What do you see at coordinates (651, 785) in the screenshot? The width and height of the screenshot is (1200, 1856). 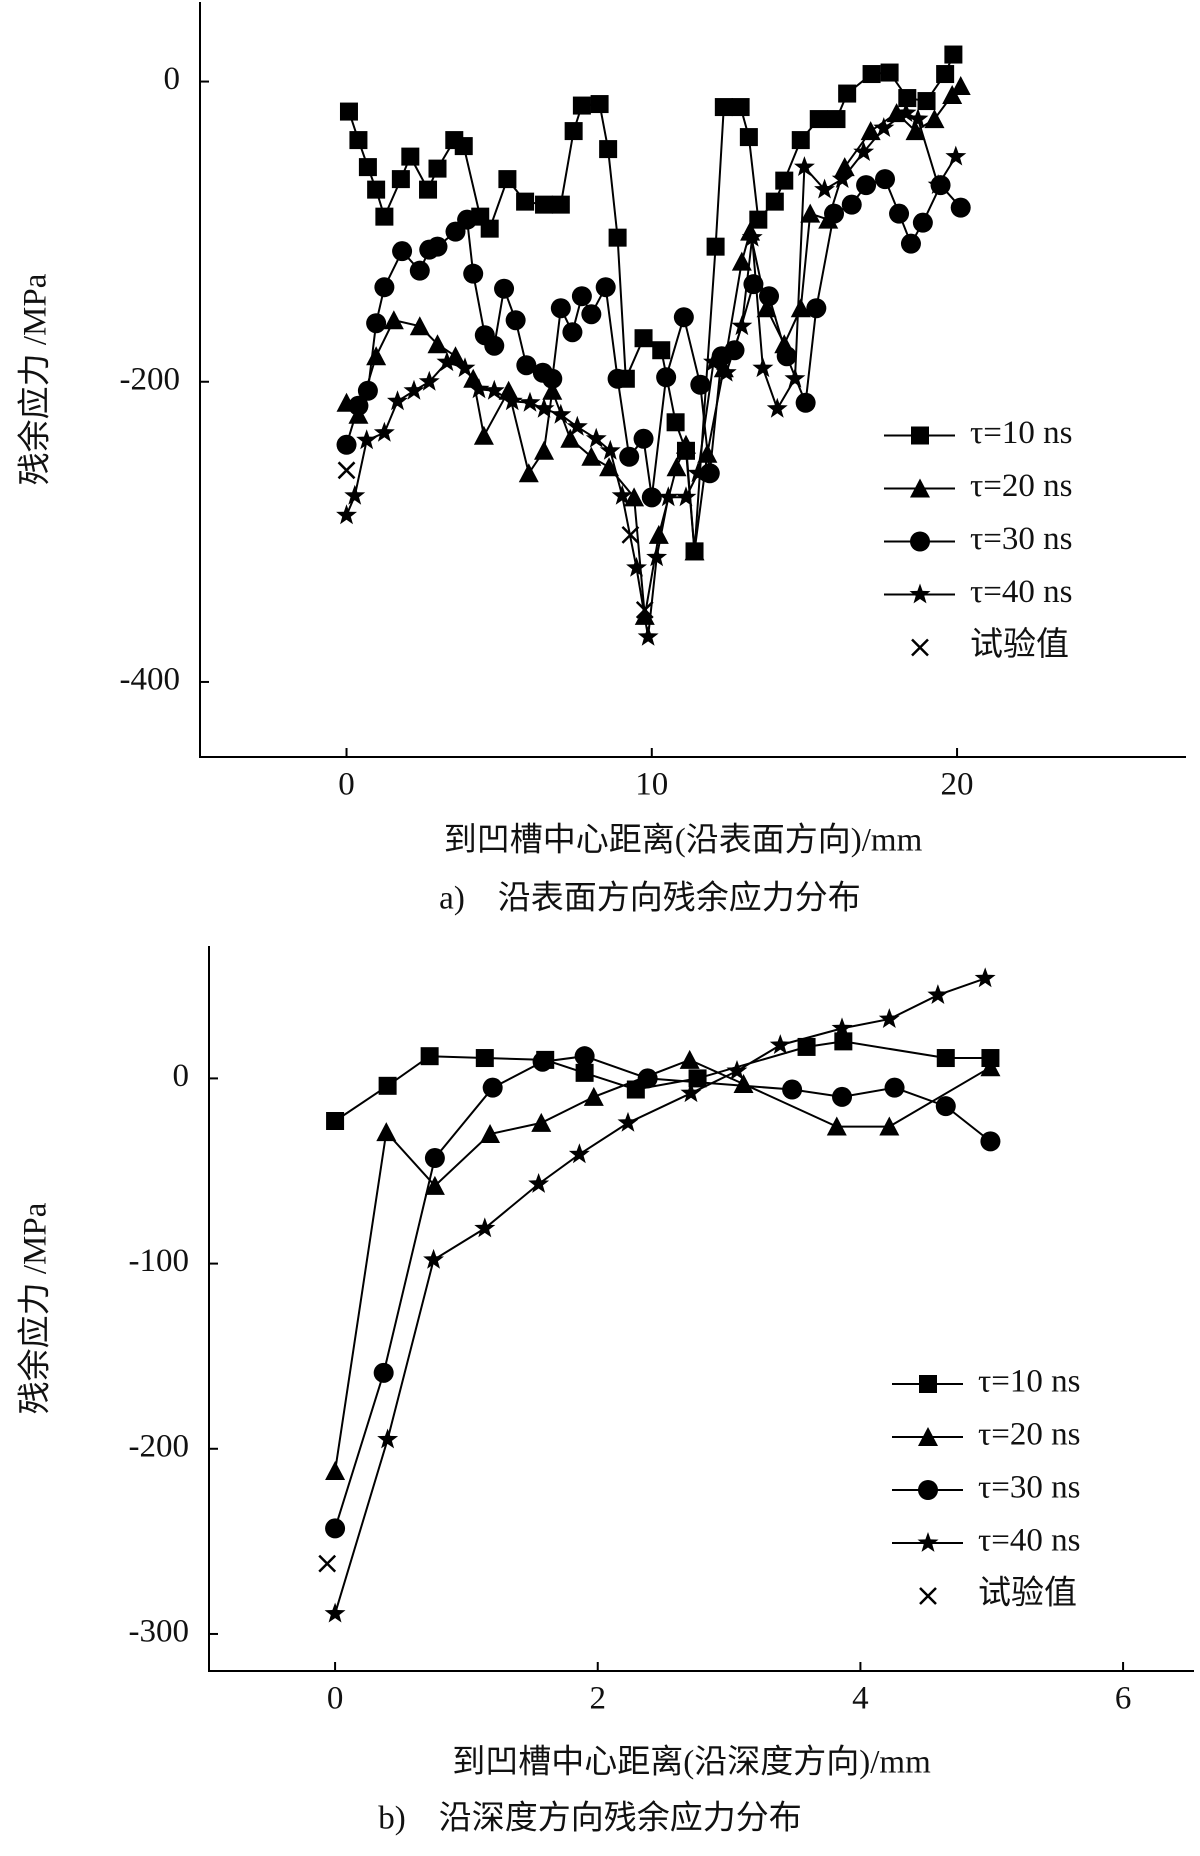 I see `x-tick-label: 10` at bounding box center [651, 785].